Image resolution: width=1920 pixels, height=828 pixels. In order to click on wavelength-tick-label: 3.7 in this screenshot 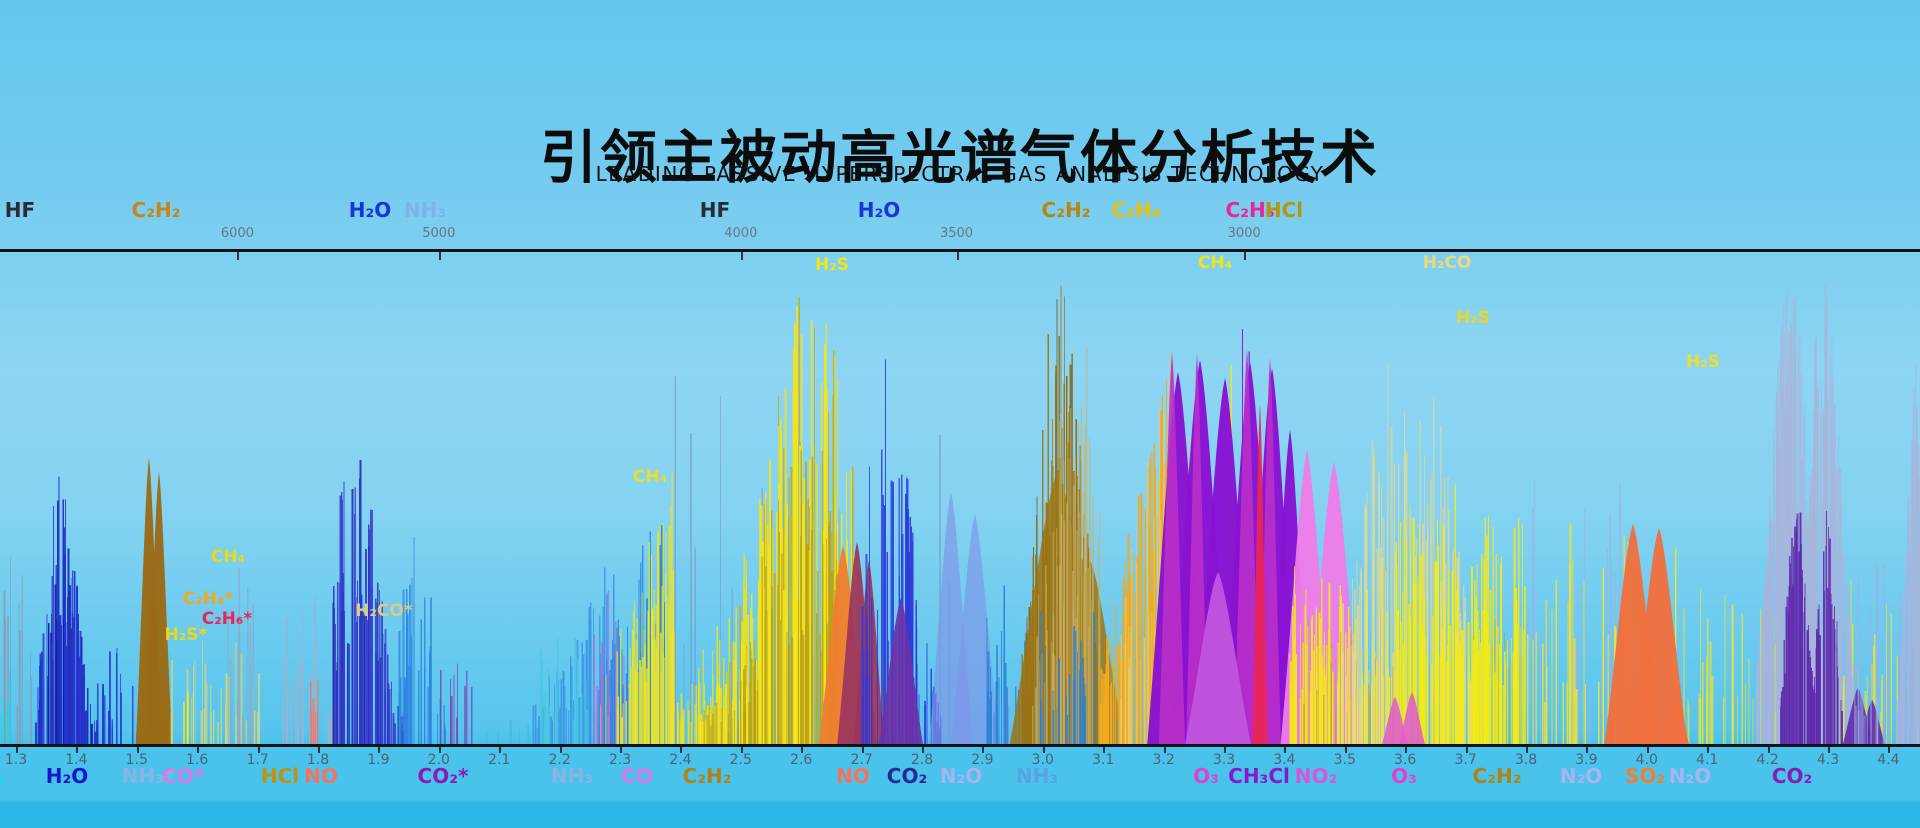, I will do `click(1465, 760)`.